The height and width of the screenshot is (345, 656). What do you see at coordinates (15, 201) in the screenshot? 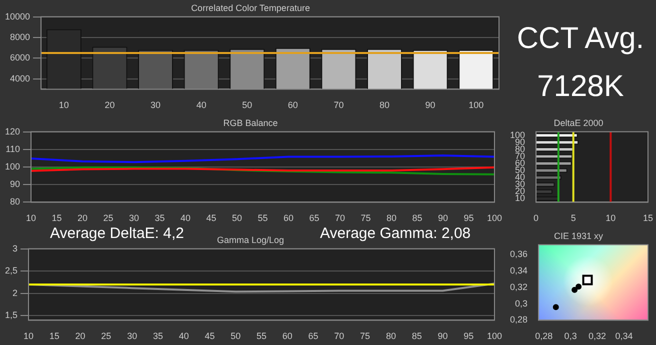
I see `y-tick-label: 80` at bounding box center [15, 201].